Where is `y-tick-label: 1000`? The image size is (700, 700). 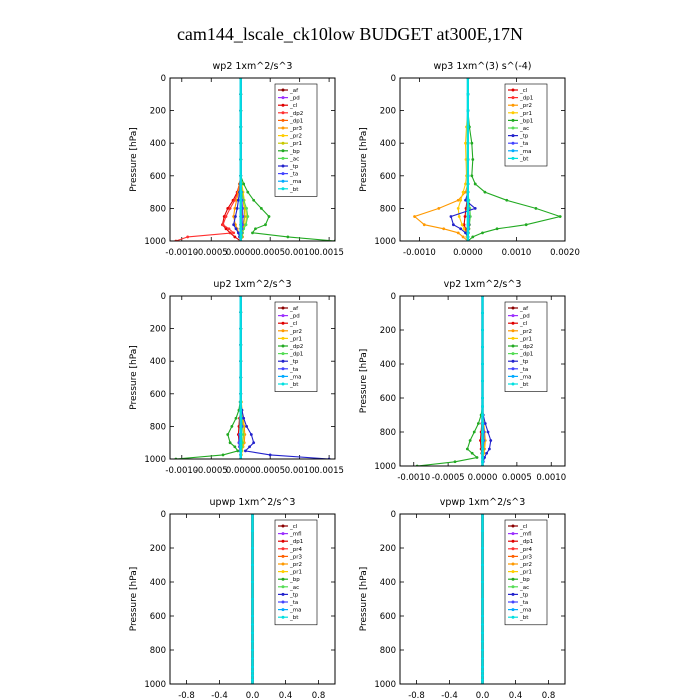 y-tick-label: 1000 is located at coordinates (385, 685).